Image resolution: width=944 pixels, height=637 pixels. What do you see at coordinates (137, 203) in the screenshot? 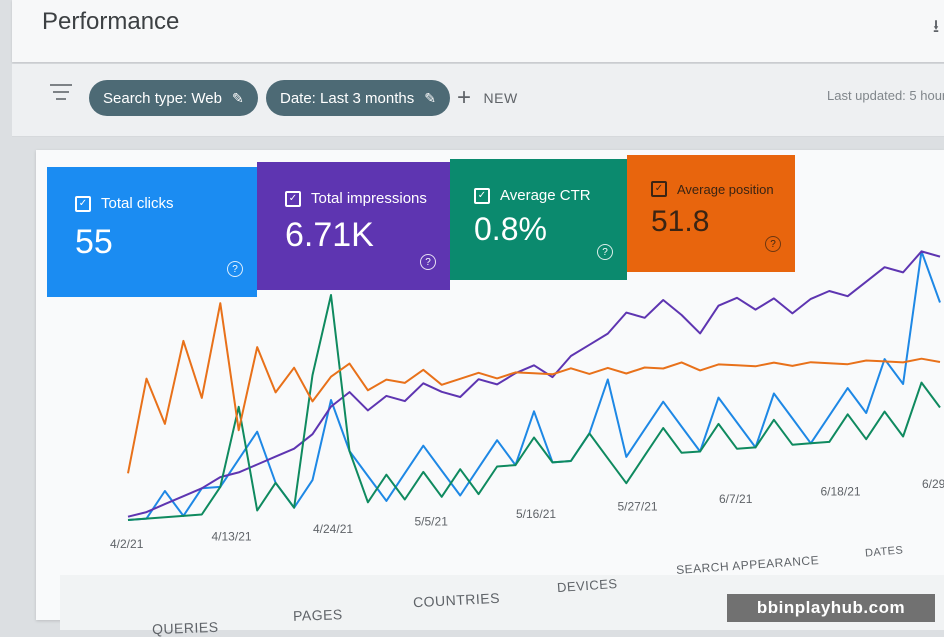
I see `metric-label: Total clicks` at bounding box center [137, 203].